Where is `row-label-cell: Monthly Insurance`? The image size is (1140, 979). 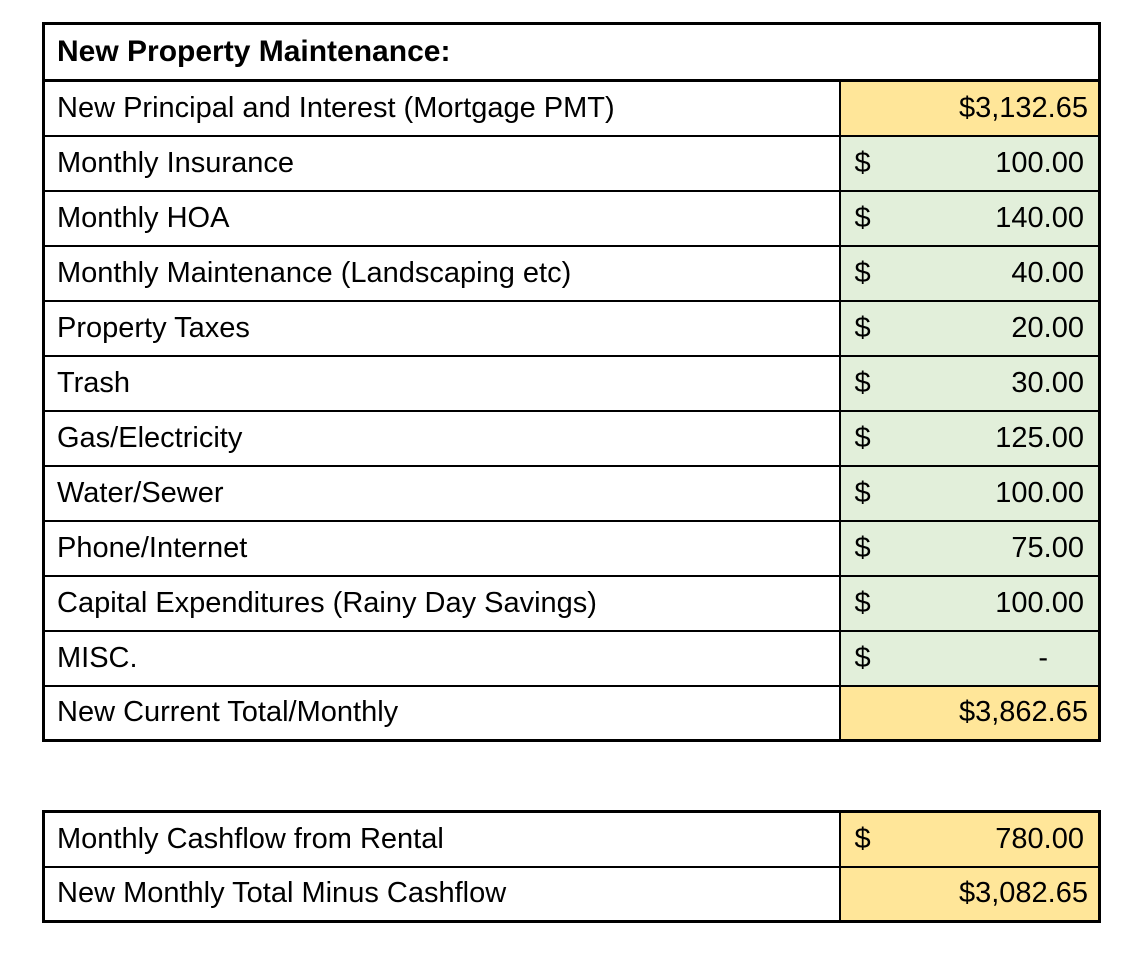 row-label-cell: Monthly Insurance is located at coordinates (441, 163).